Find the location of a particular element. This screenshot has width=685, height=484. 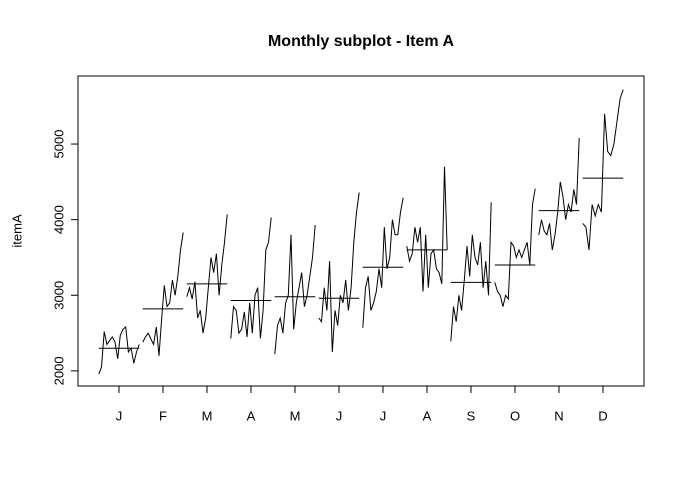

y-tick-label: 4000 is located at coordinates (58, 219).